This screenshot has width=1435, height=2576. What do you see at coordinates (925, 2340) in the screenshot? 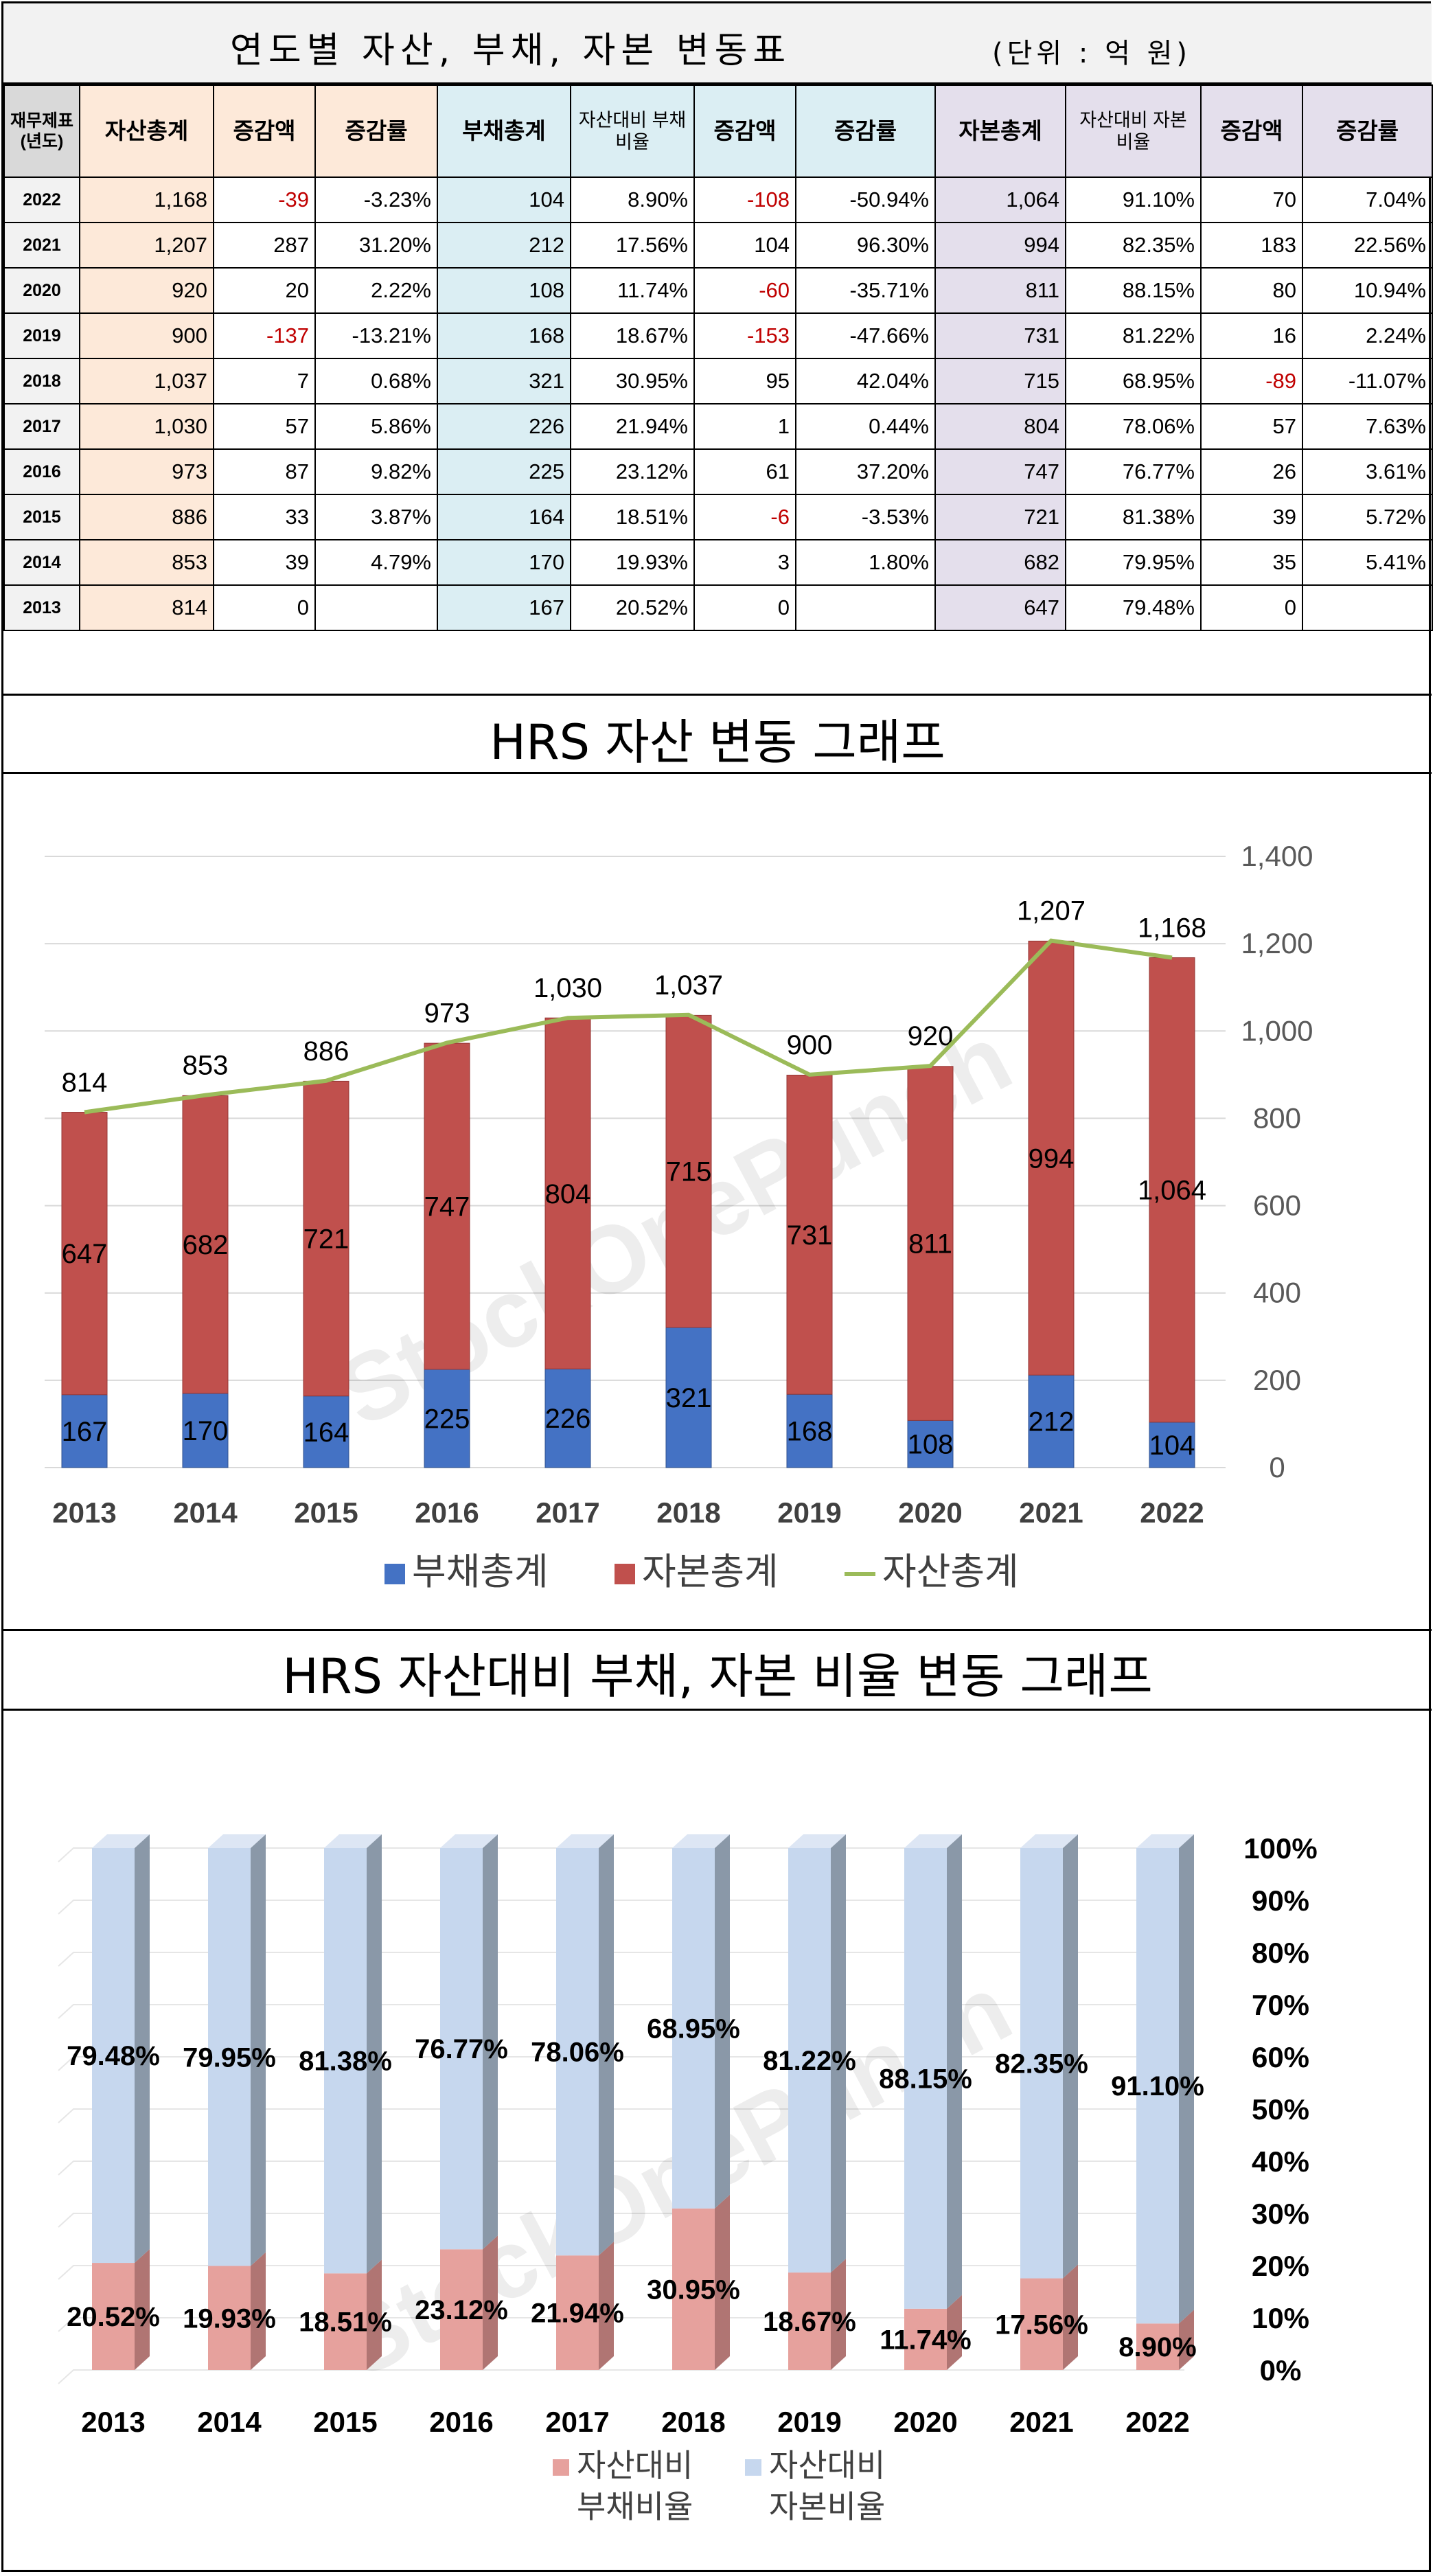
I see `debt-ratio-label: 11.74%` at bounding box center [925, 2340].